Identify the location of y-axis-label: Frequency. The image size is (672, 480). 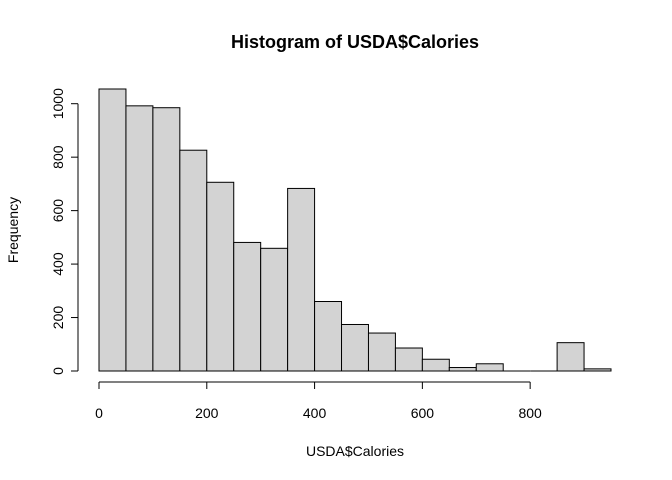
(13, 230).